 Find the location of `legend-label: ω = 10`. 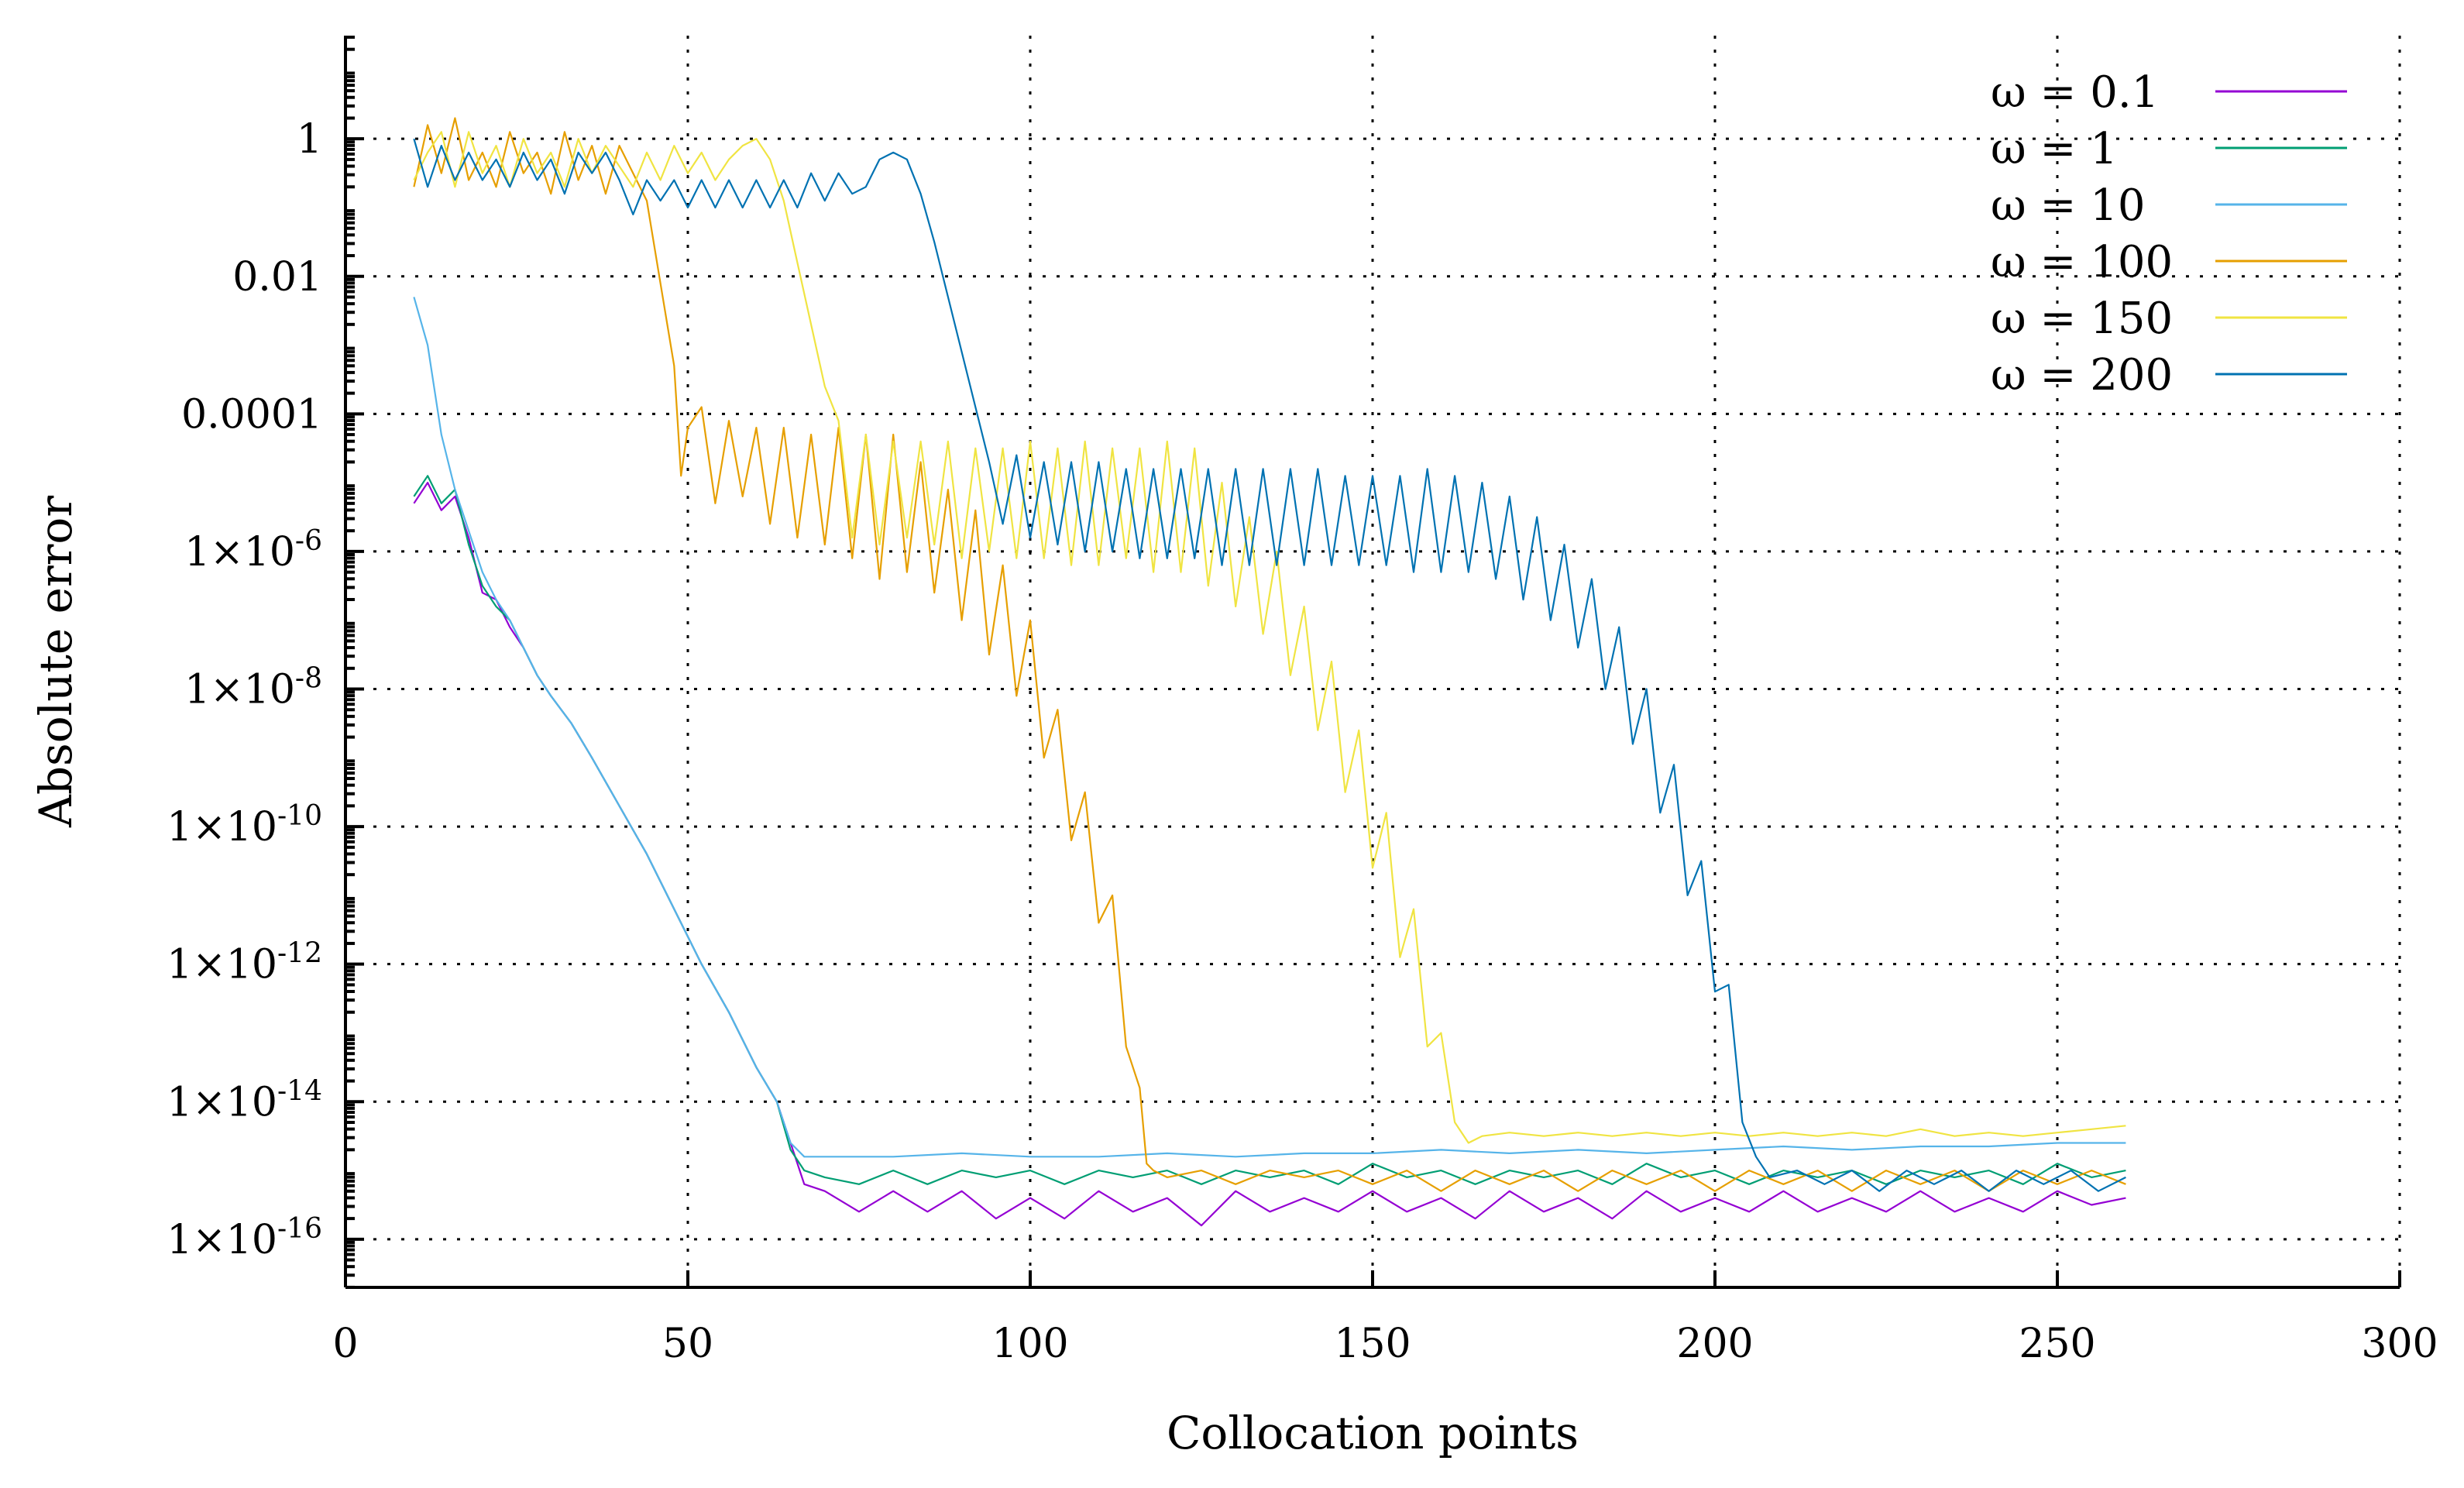

legend-label: ω = 10 is located at coordinates (2068, 205).